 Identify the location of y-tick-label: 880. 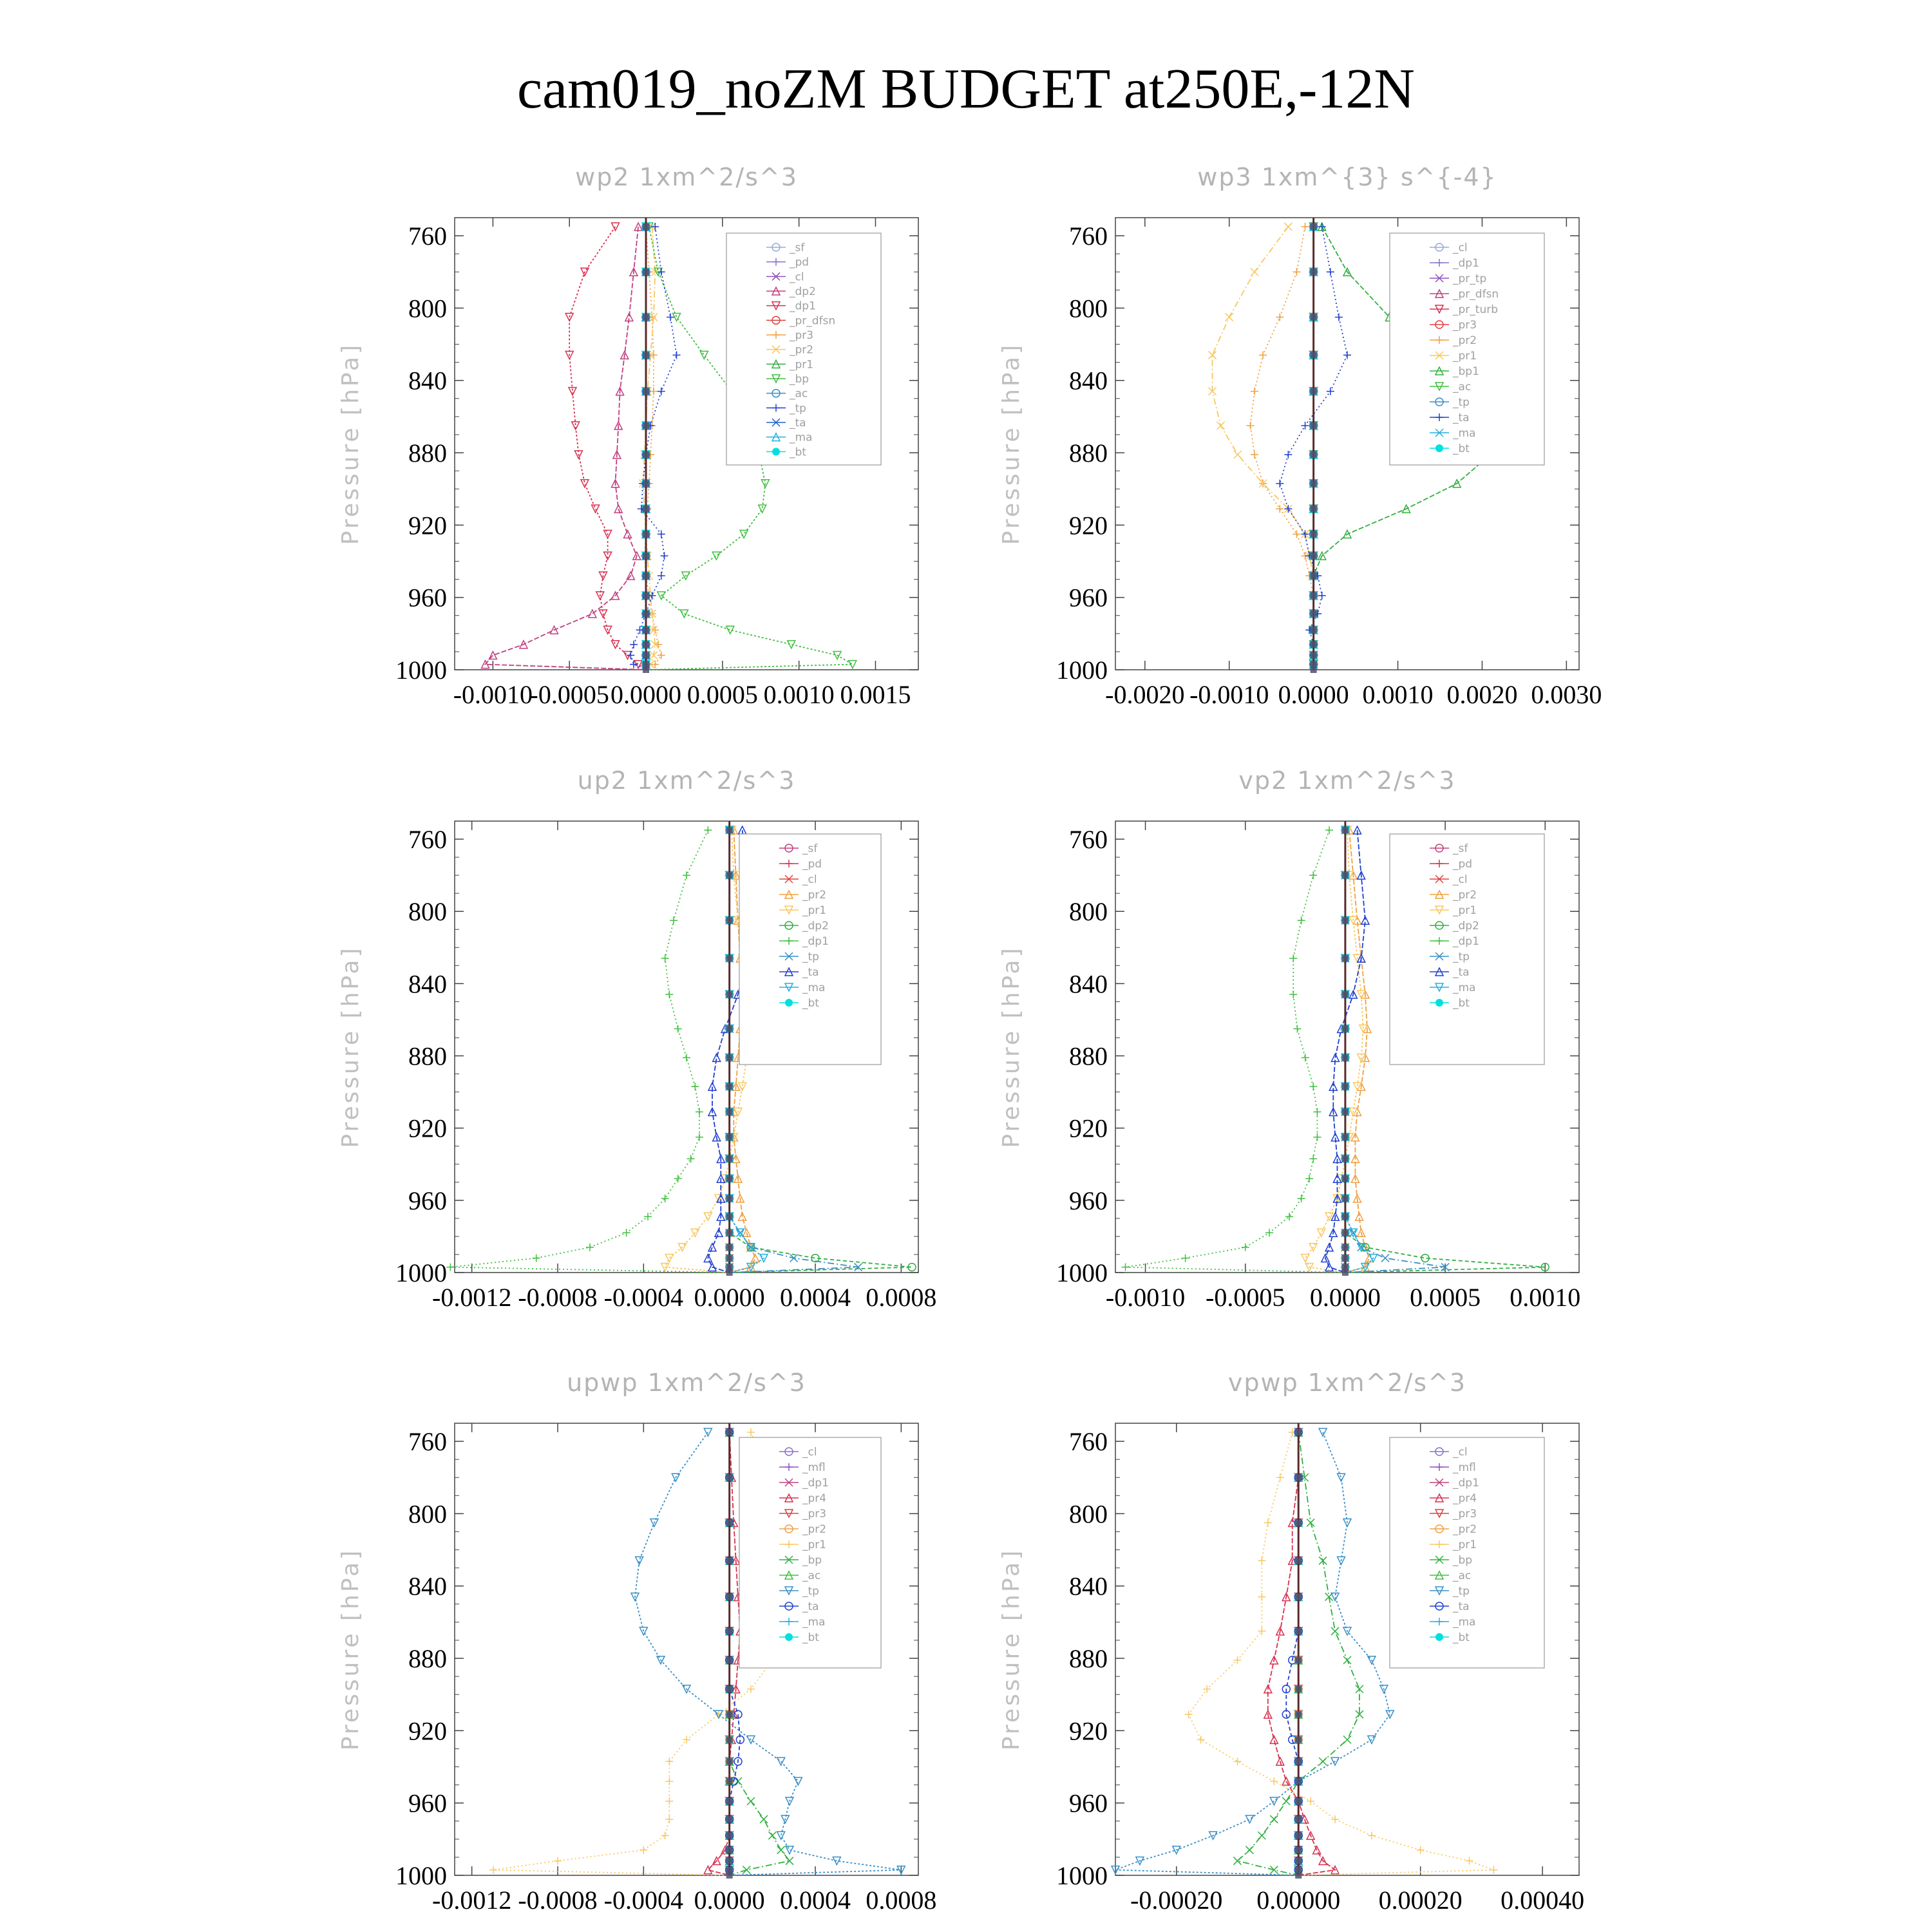
(1089, 1057).